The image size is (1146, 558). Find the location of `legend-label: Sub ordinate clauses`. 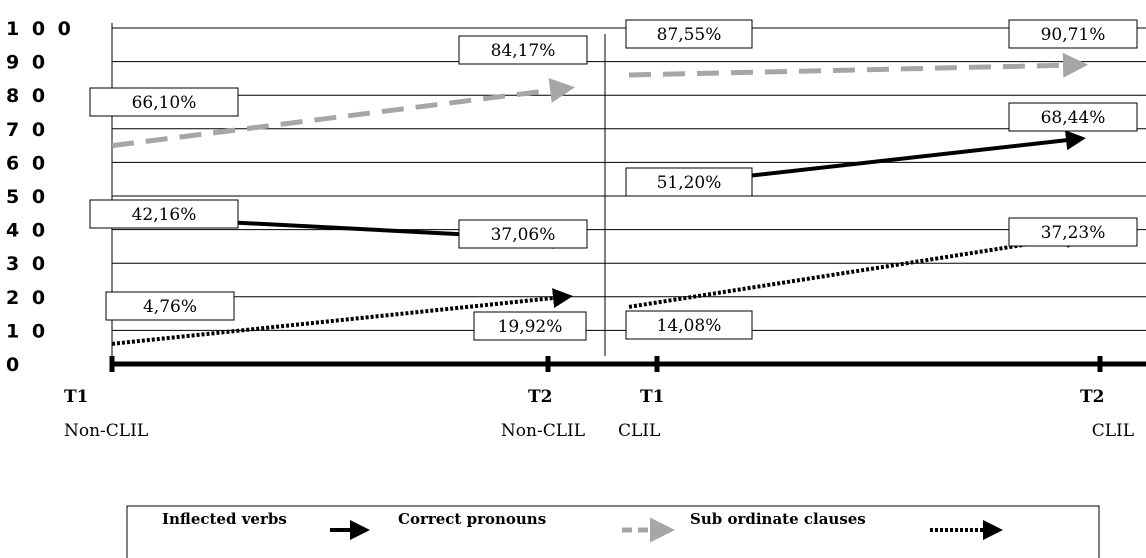

legend-label: Sub ordinate clauses is located at coordinates (778, 519).